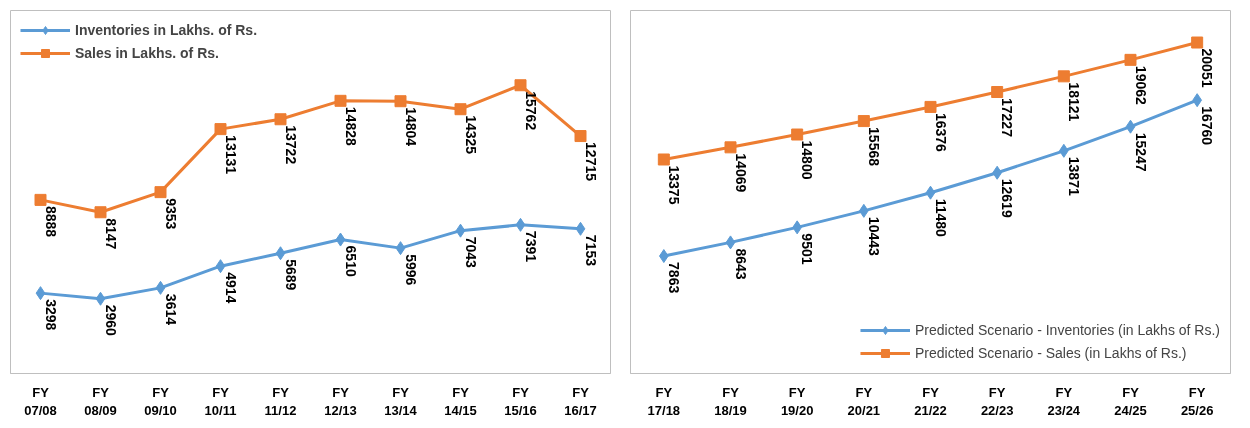  Describe the element at coordinates (1207, 126) in the screenshot. I see `data-label: 16760` at that location.